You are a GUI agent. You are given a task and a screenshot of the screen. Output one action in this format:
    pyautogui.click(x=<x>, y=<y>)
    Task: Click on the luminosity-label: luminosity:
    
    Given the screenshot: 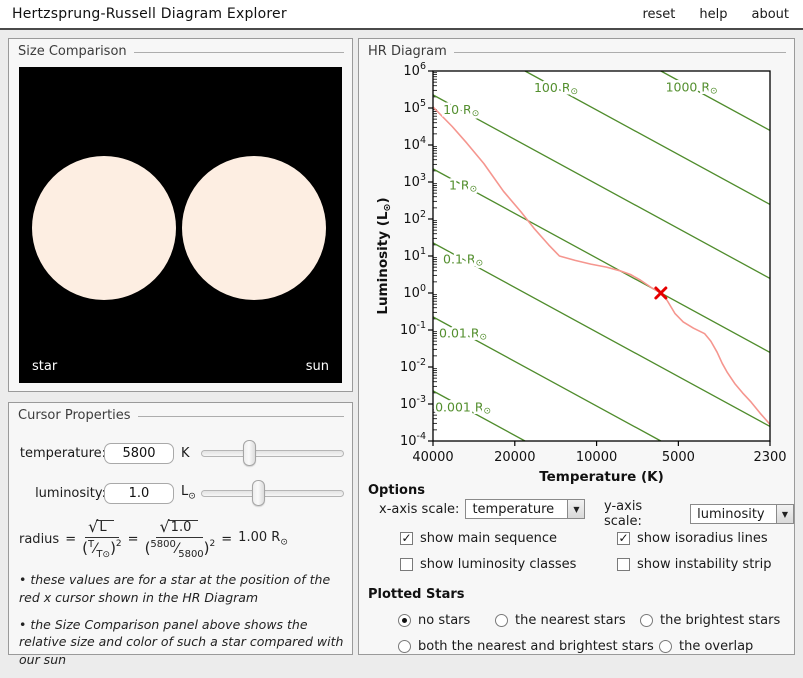 What is the action you would take?
    pyautogui.click(x=70, y=493)
    